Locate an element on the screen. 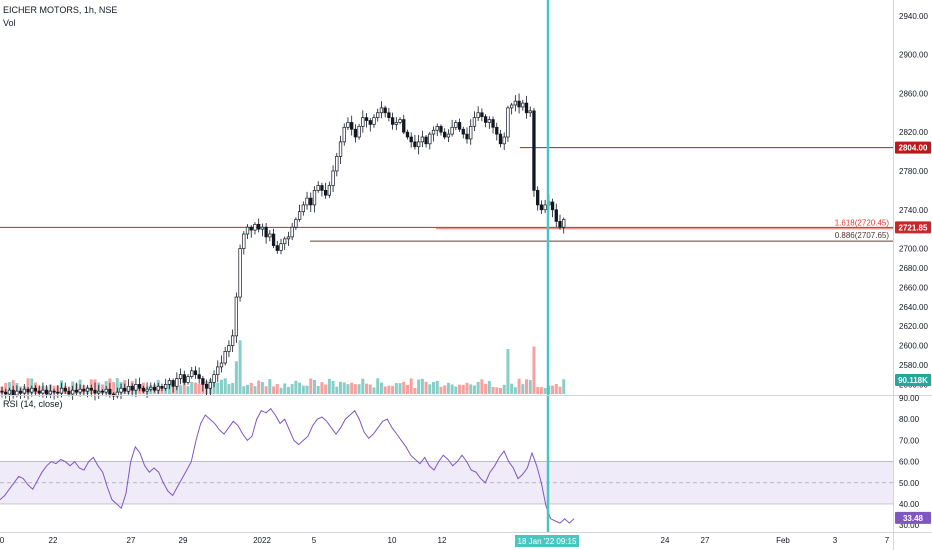 The height and width of the screenshot is (550, 932). price-tick: 2860.00 is located at coordinates (913, 93).